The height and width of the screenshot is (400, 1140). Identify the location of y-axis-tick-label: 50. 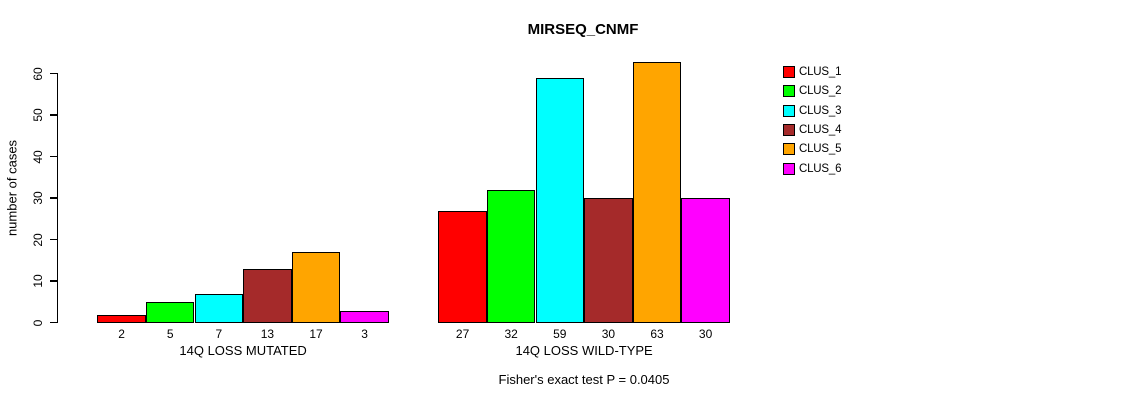
(37, 115).